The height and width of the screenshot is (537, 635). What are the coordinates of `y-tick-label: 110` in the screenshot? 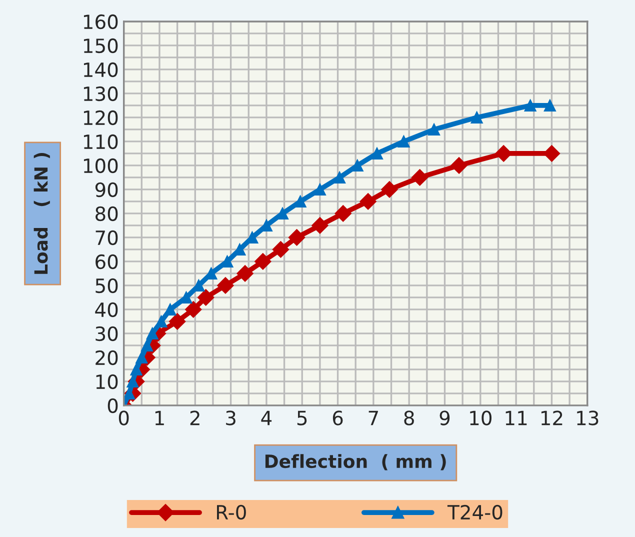 It's located at (101, 142).